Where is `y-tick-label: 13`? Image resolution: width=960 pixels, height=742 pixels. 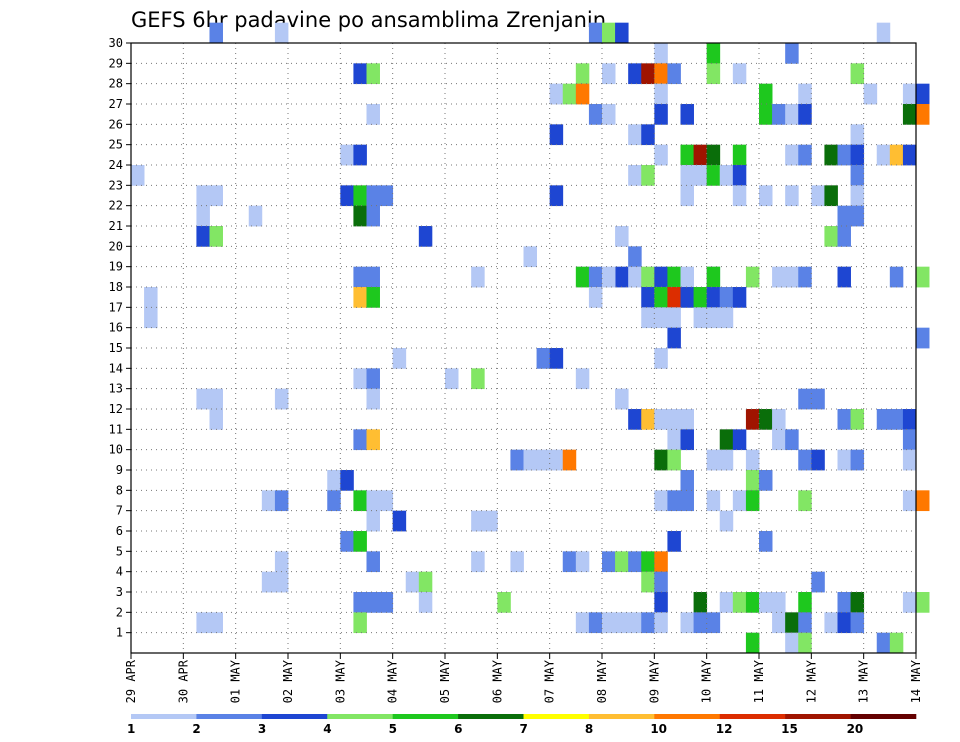 y-tick-label: 13 is located at coordinates (116, 389).